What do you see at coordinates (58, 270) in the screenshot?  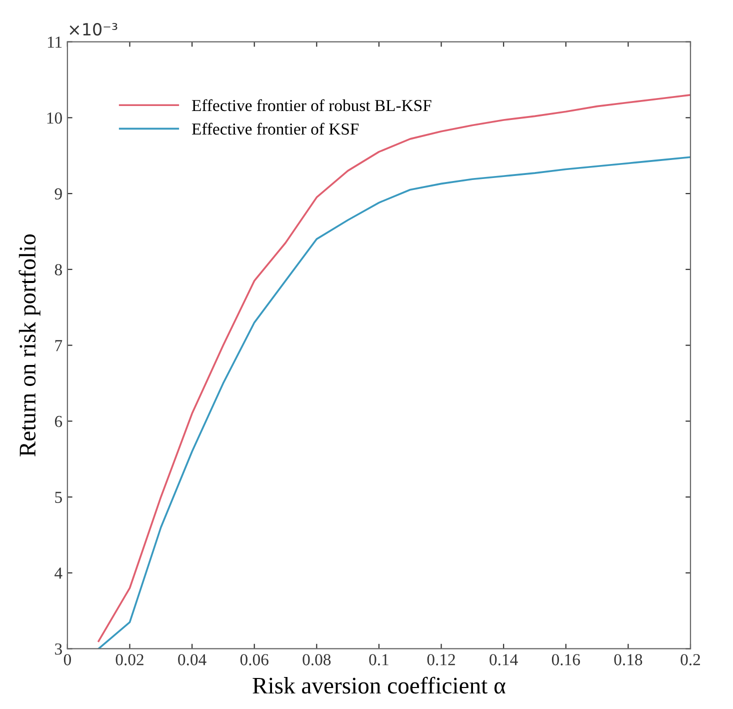 I see `y-tick-label: 8` at bounding box center [58, 270].